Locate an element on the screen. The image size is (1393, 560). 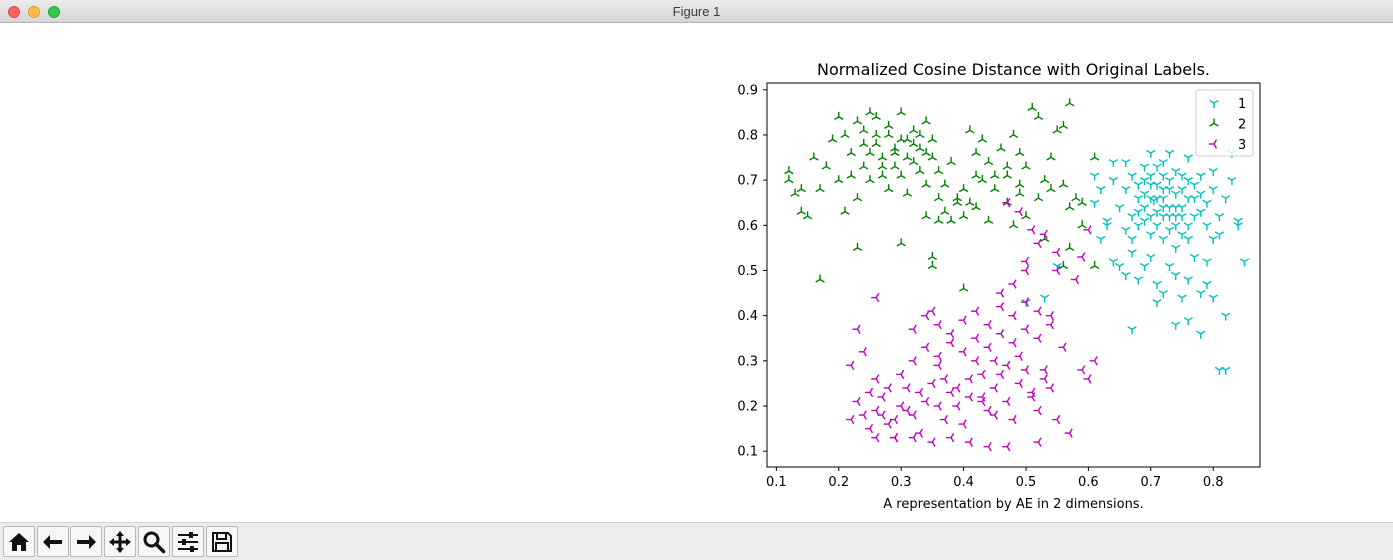
back-arrow-icon is located at coordinates (52, 541).